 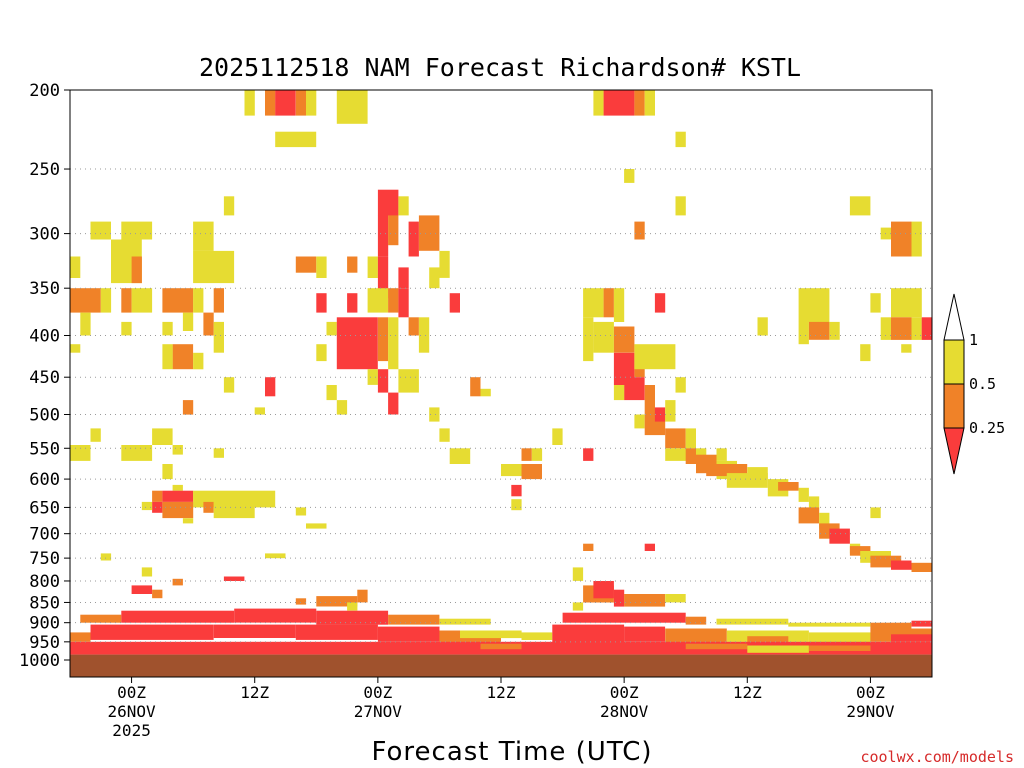 I want to click on y-tick-label: 250, so click(x=44, y=170).